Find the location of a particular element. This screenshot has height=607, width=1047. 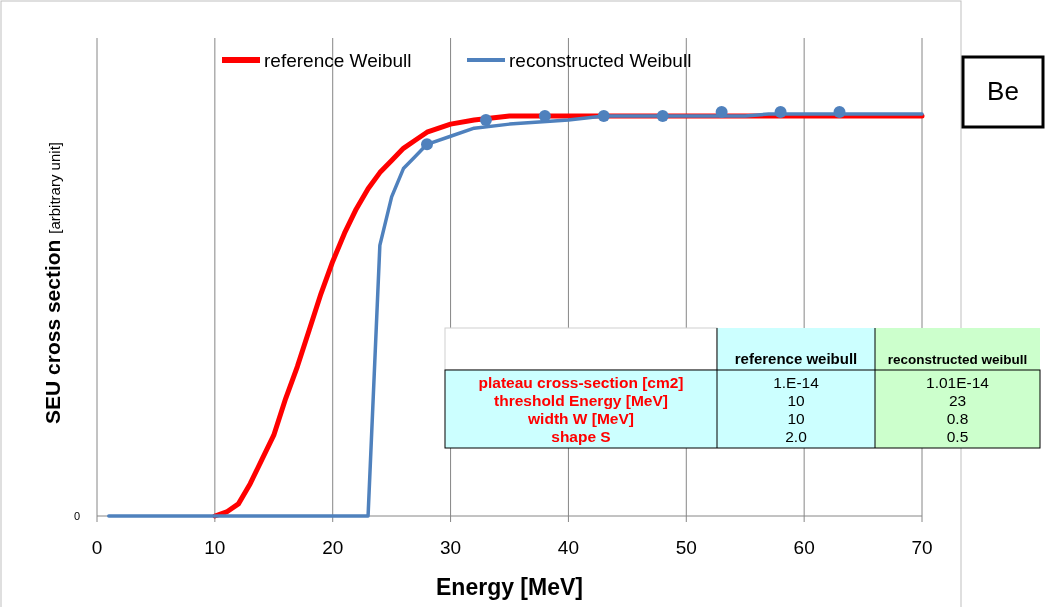

text: 0 is located at coordinates (76, 516).